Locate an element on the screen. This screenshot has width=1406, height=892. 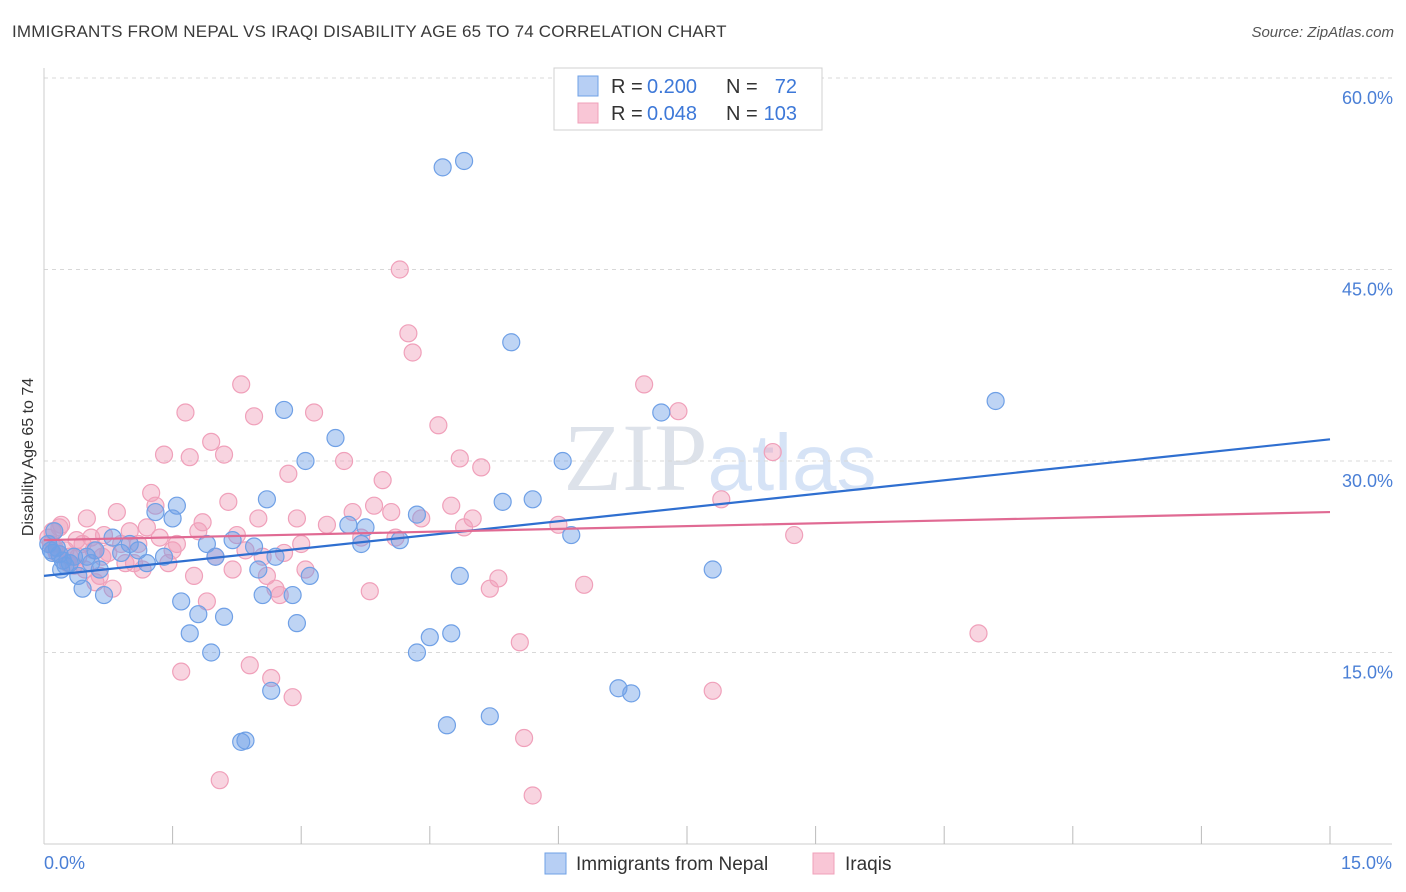
x-axis-ticks is located at coordinates (751, 835).